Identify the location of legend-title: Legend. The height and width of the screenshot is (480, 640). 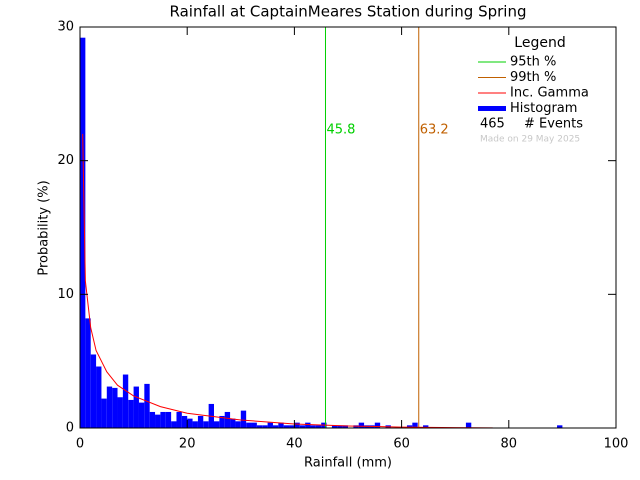
(539, 43).